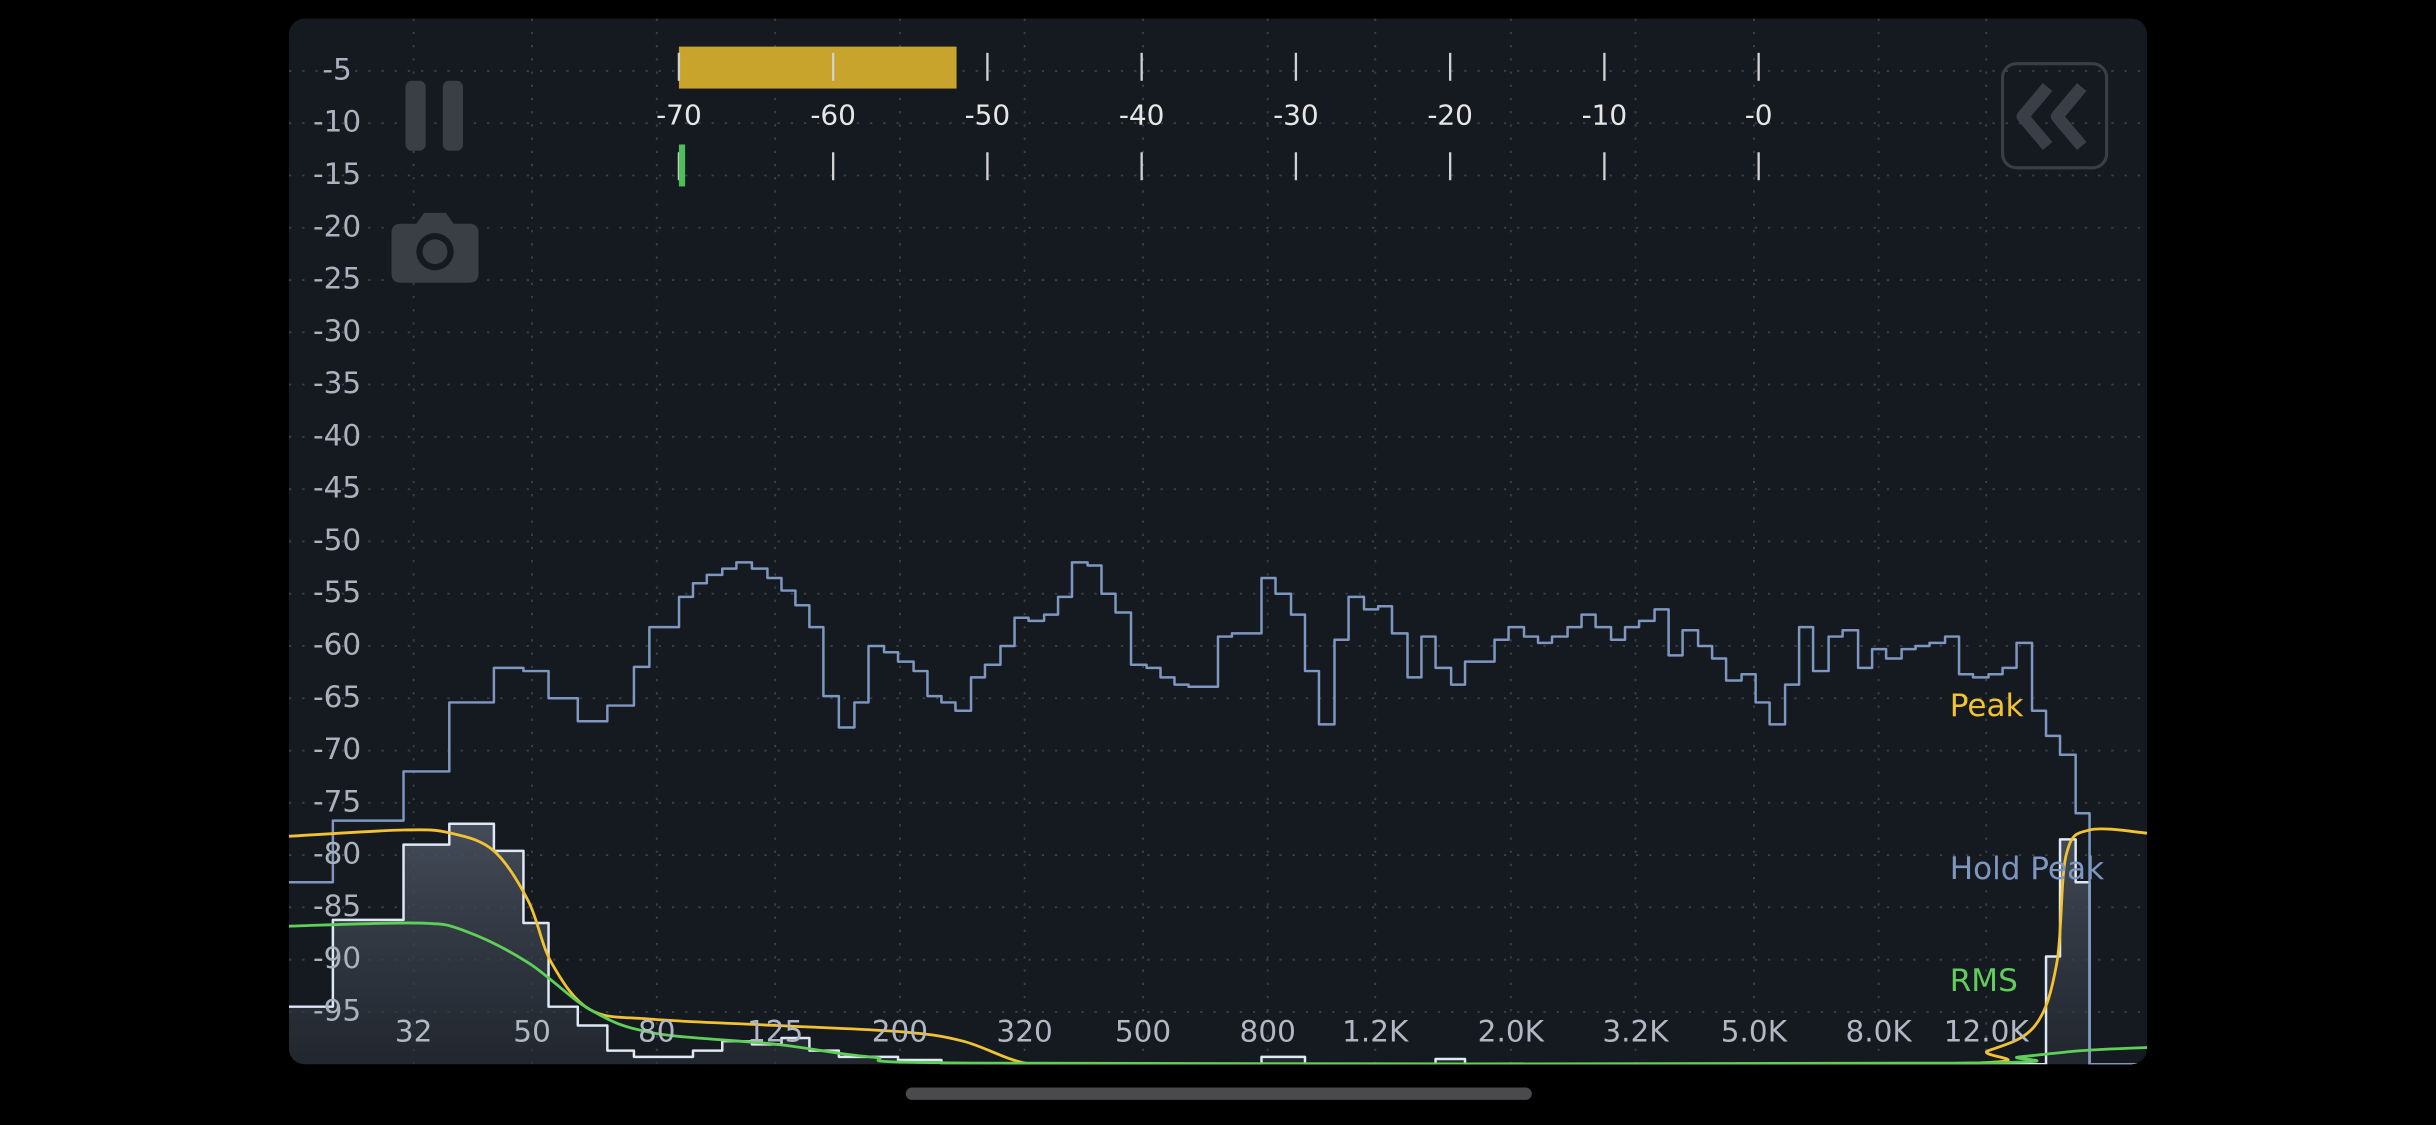 This screenshot has height=1125, width=2436. I want to click on peak-level-bar, so click(817, 67).